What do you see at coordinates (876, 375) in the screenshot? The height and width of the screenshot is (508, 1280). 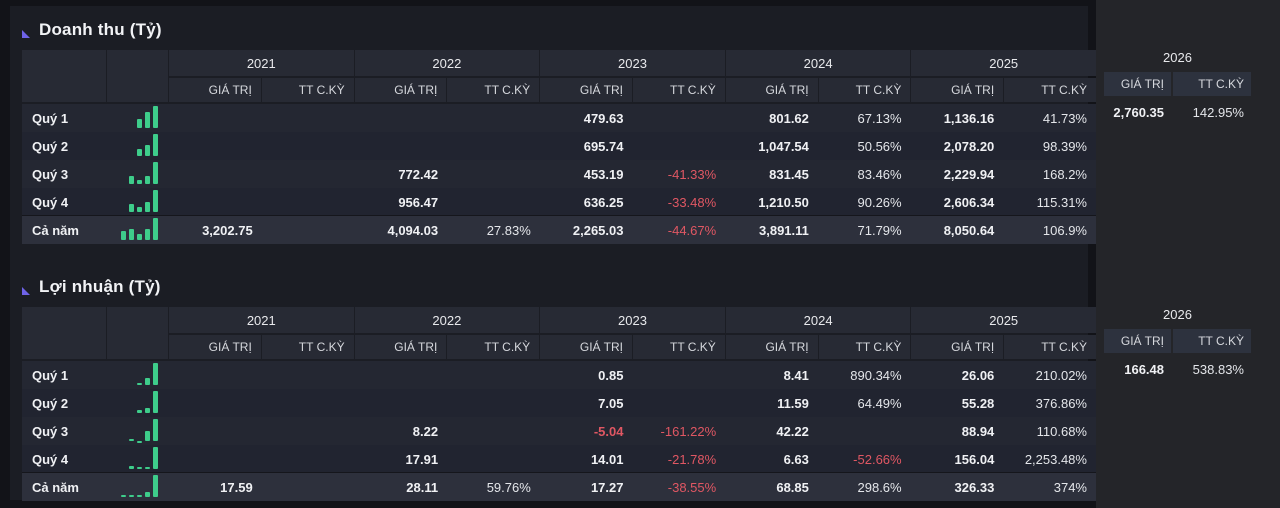 I see `growth-cell: 890.34%` at bounding box center [876, 375].